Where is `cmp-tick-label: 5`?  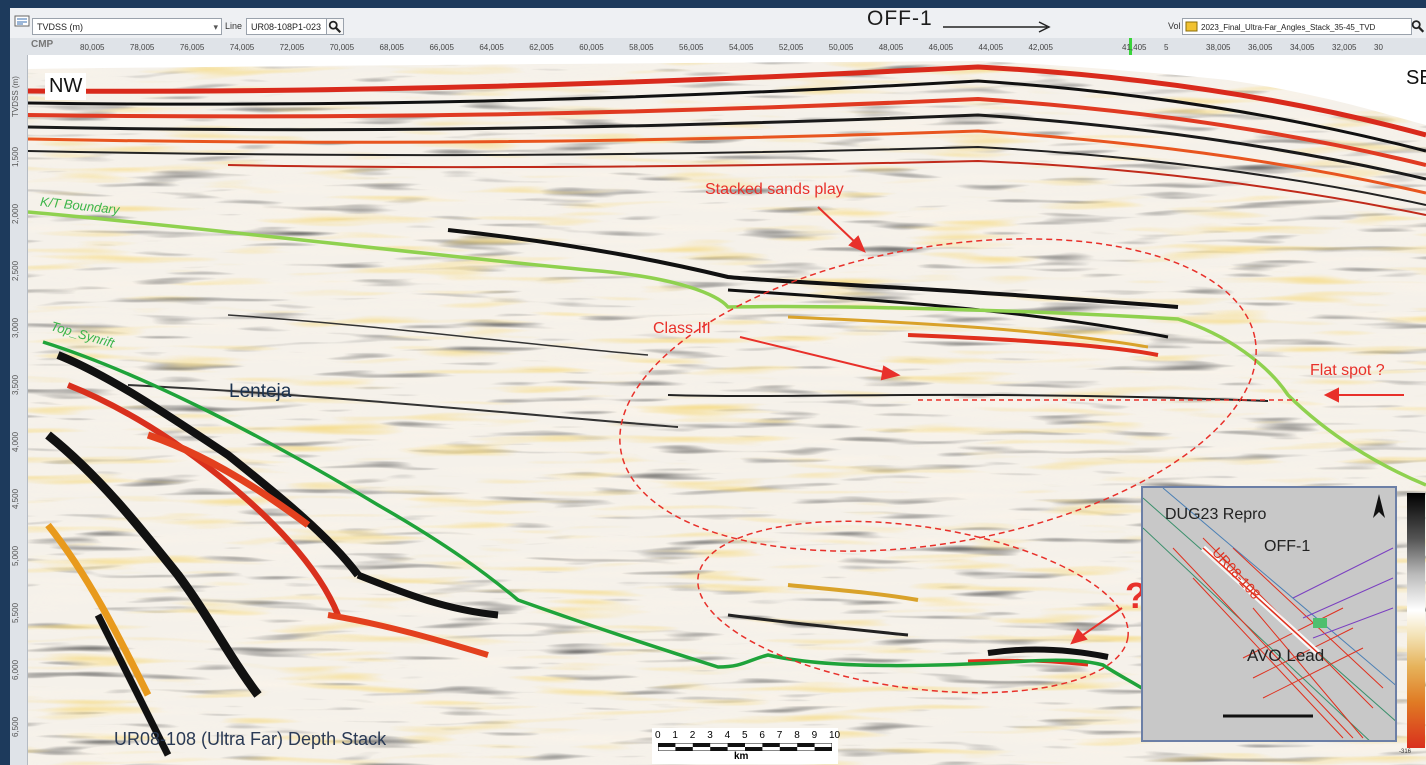 cmp-tick-label: 5 is located at coordinates (1166, 47).